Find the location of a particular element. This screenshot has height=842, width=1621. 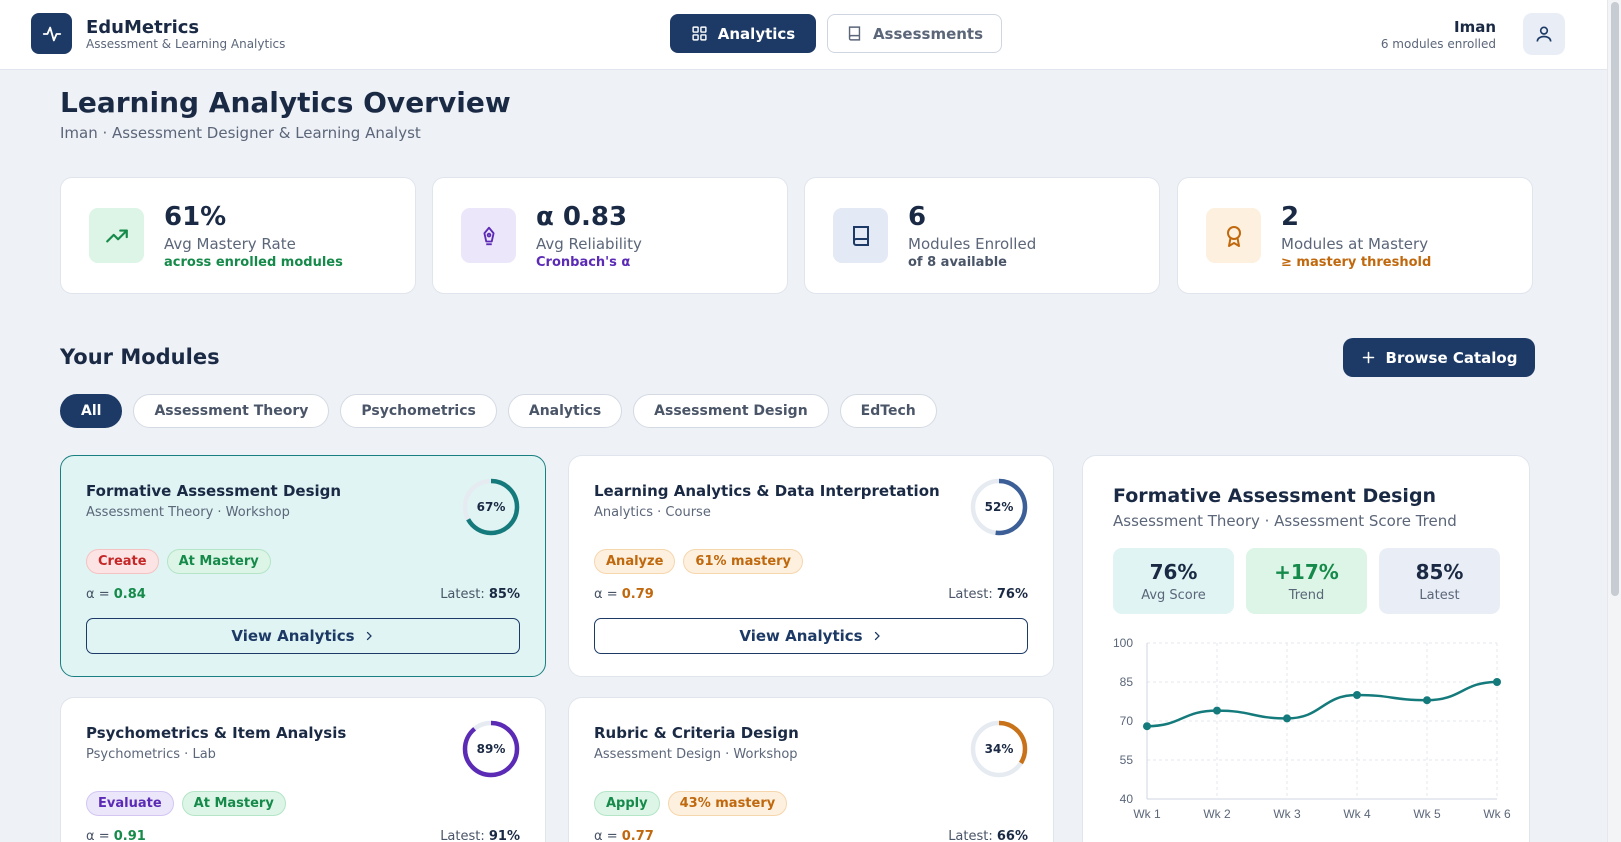

pen-nib-icon is located at coordinates (488, 235).